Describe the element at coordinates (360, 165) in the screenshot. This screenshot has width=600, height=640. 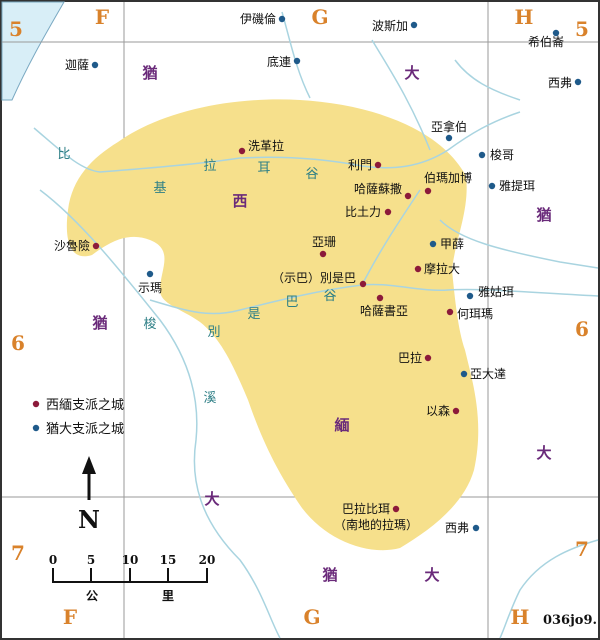
I see `city-label: 利門` at that location.